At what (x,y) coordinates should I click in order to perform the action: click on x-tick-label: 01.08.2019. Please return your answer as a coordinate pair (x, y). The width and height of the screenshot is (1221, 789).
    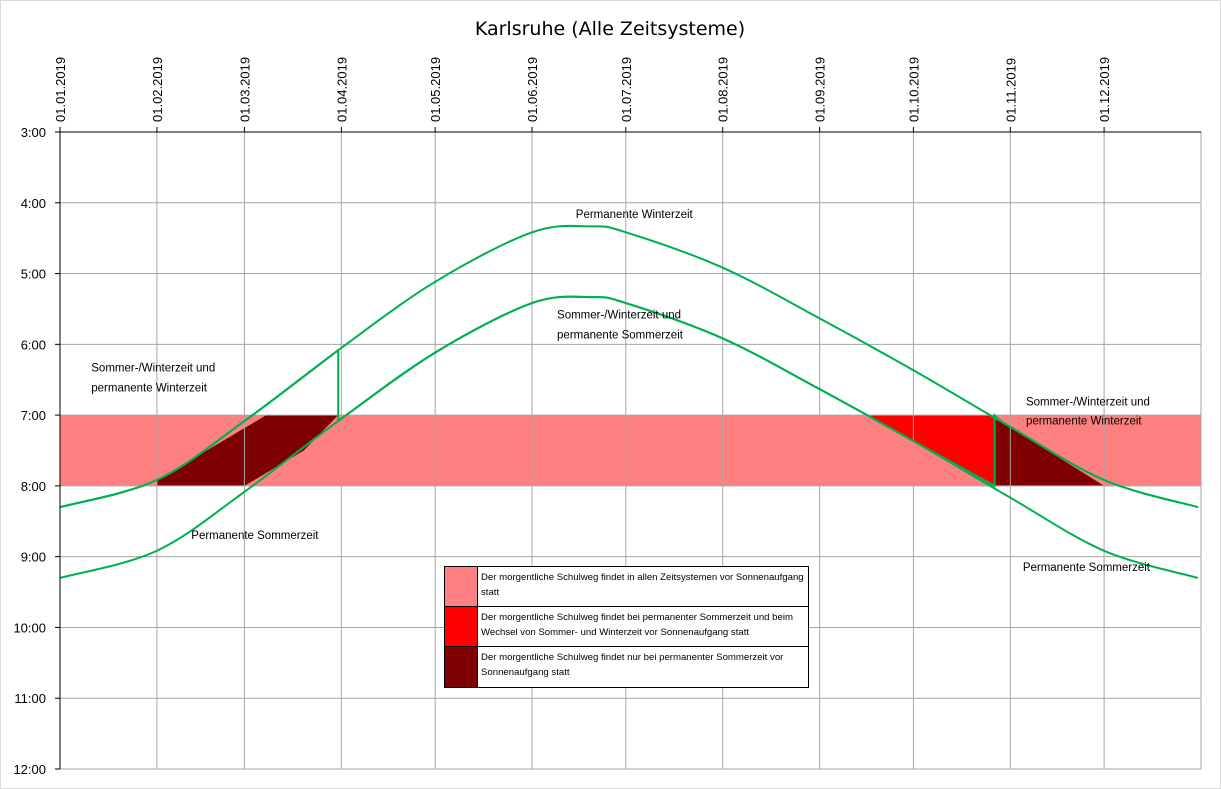
    Looking at the image, I should click on (723, 89).